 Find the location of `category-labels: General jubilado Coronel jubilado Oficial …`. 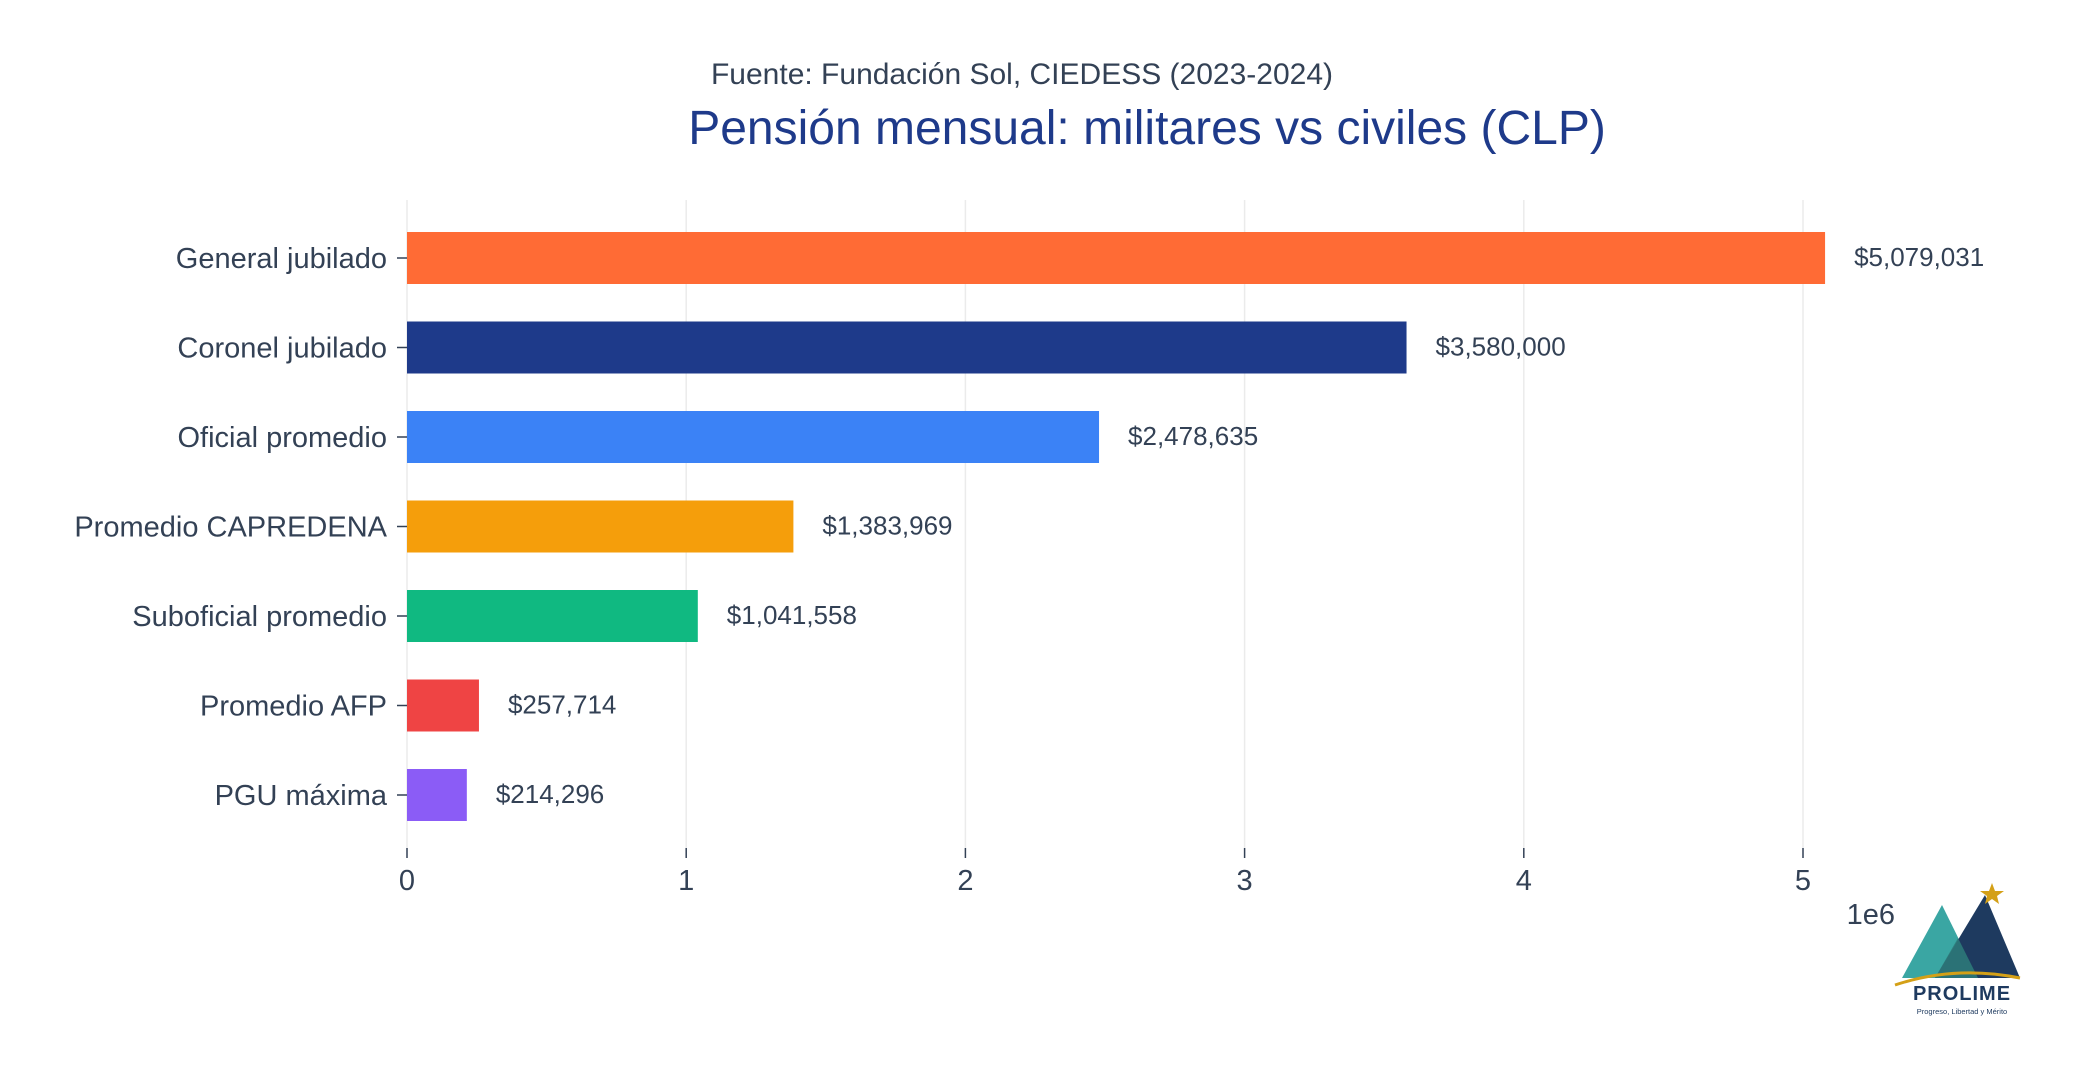

category-labels: General jubilado Coronel jubilado Oficial … is located at coordinates (240, 527).